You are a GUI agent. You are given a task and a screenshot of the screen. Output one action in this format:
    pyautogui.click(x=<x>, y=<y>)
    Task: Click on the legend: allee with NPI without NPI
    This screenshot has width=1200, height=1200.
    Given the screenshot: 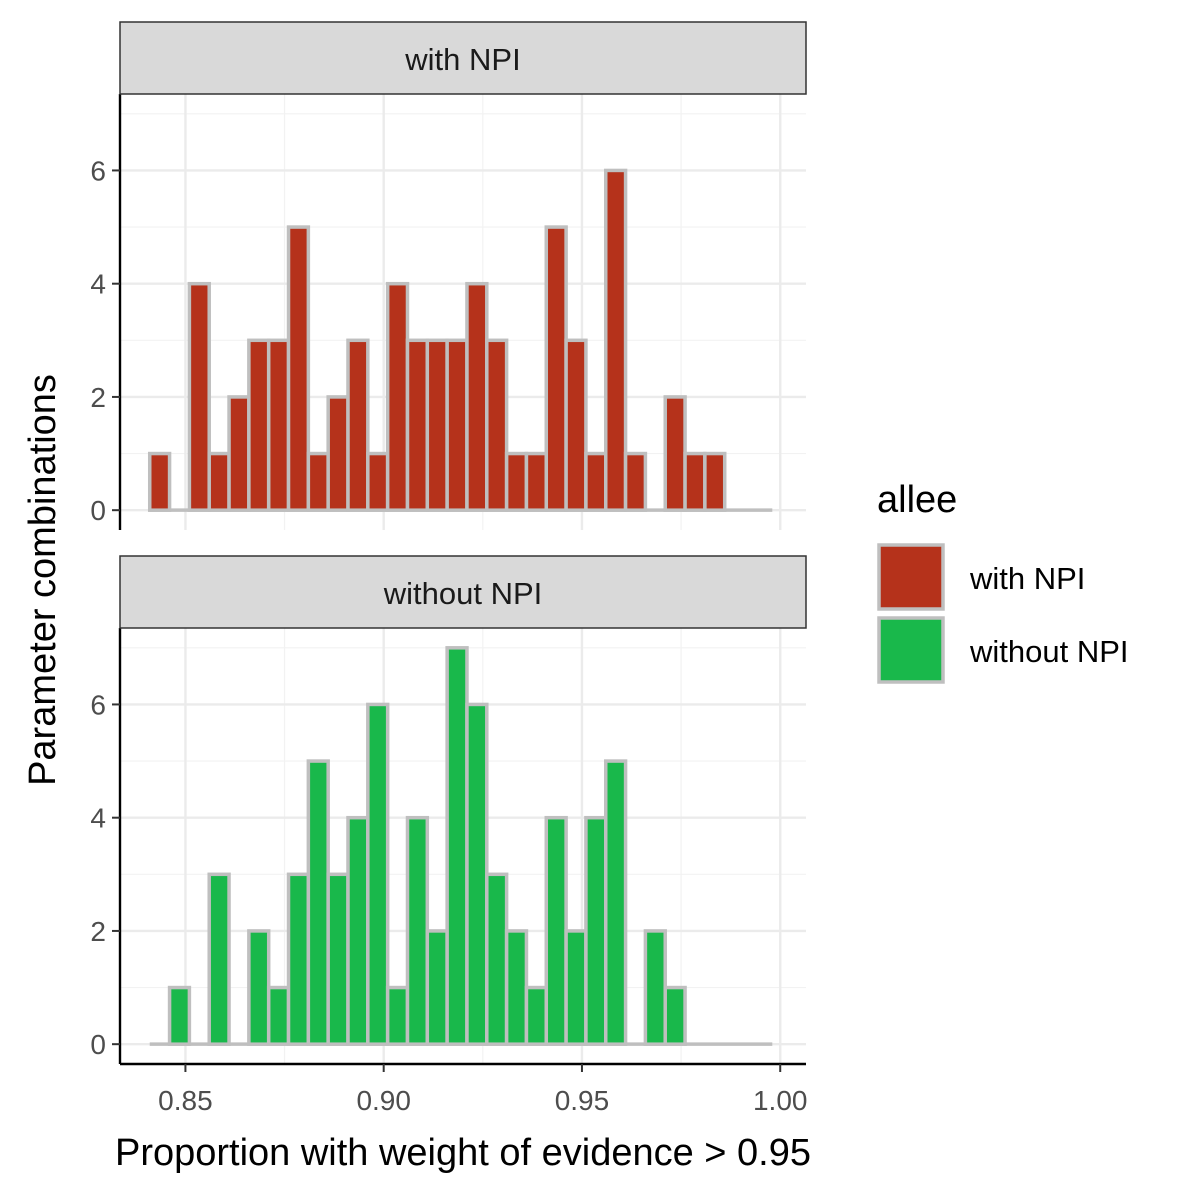 What is the action you would take?
    pyautogui.click(x=1003, y=581)
    